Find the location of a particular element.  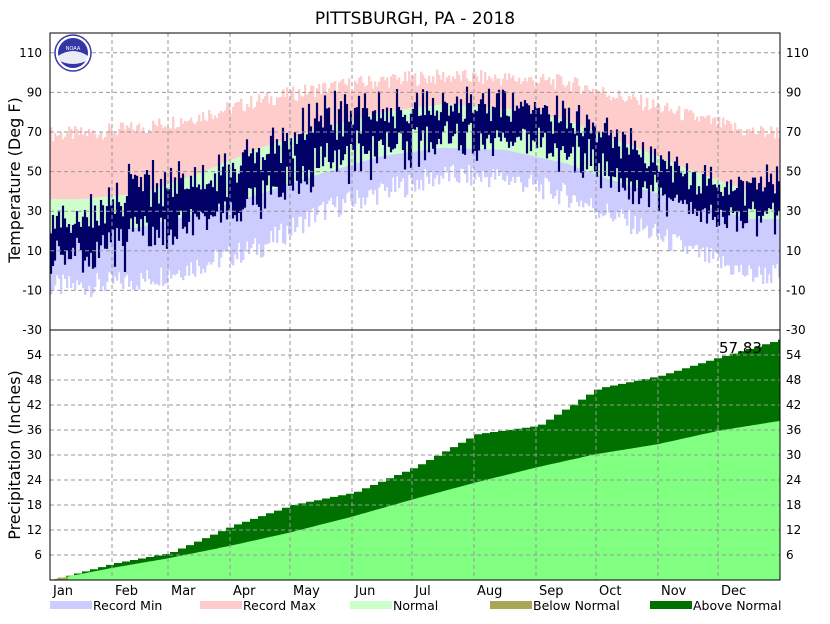

temperature-tick-label-left: 10 is located at coordinates (34, 251).